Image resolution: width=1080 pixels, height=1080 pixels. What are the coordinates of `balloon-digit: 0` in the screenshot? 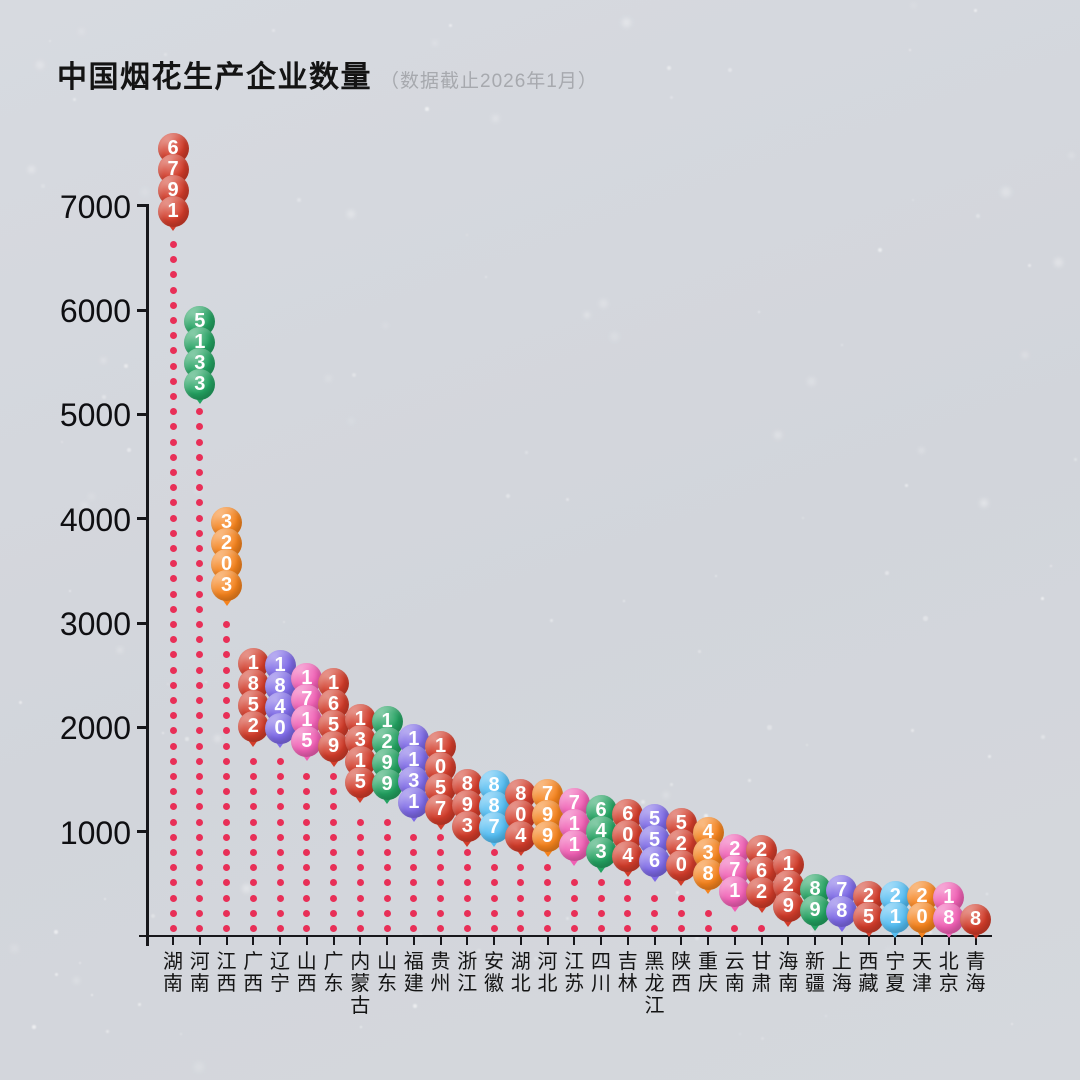 It's located at (280, 728).